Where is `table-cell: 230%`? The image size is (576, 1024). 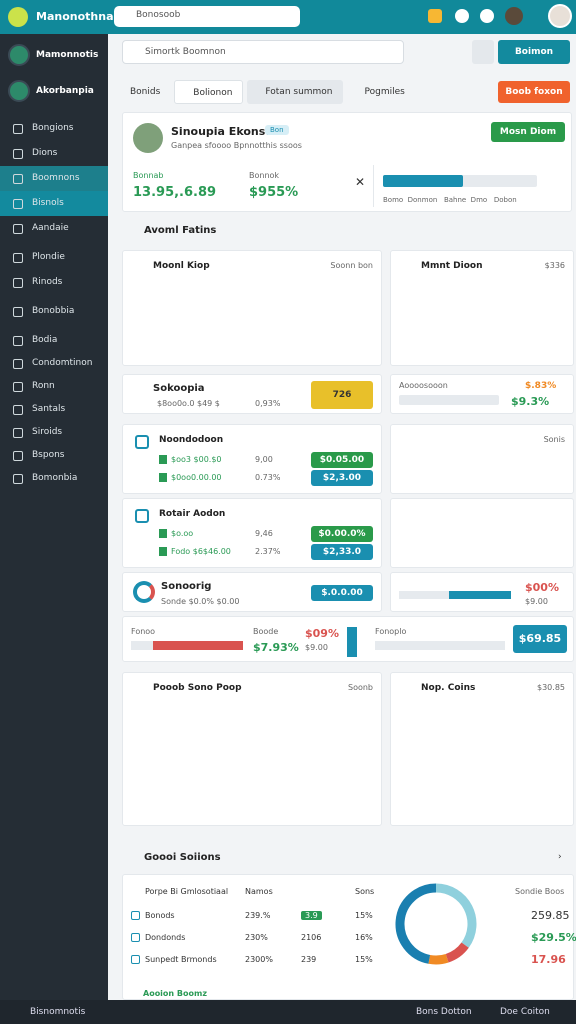
table-cell: 230% is located at coordinates (256, 937).